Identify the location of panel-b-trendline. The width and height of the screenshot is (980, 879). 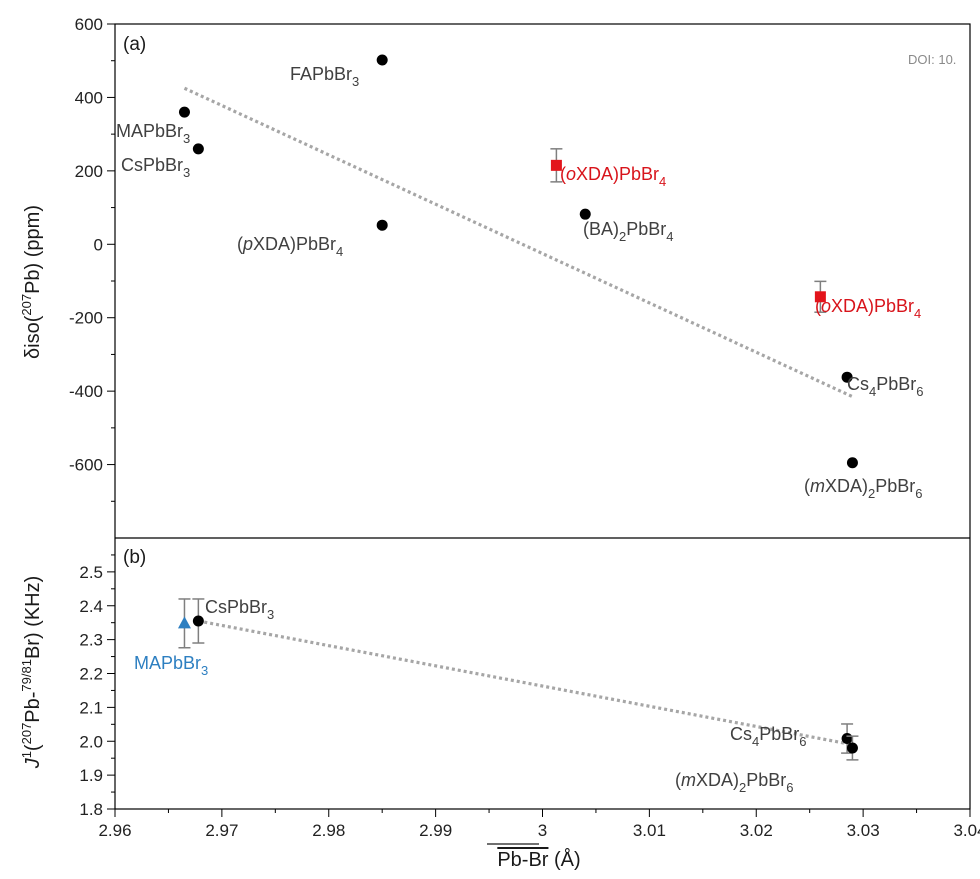
(525, 683).